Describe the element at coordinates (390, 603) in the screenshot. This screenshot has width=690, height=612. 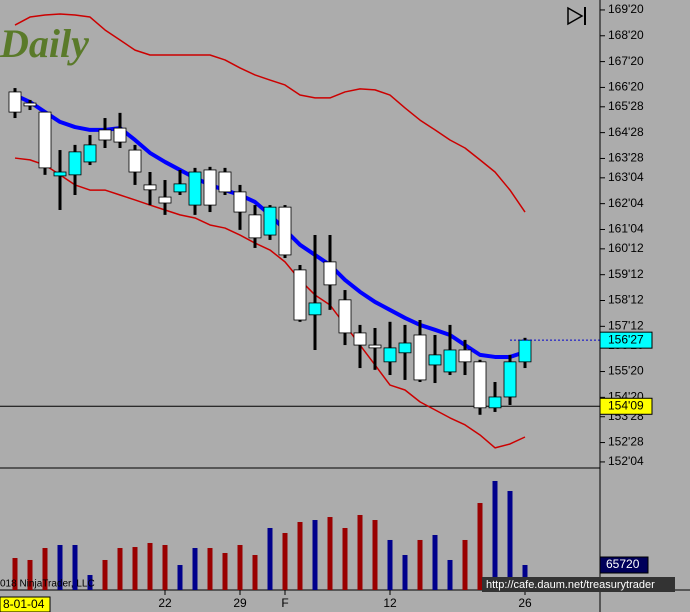
I see `x-tick-label: 12` at that location.